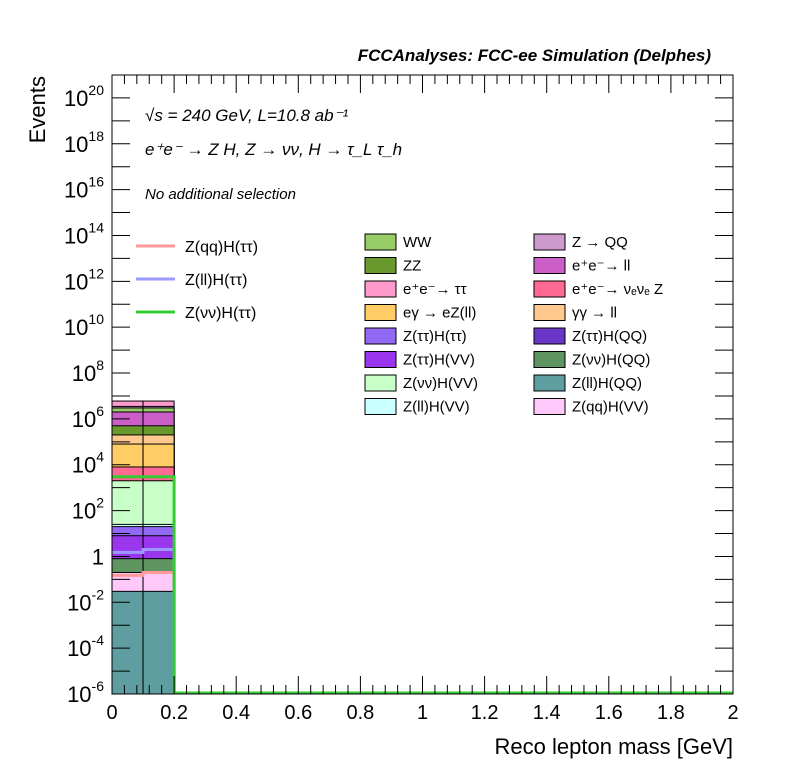 This screenshot has height=772, width=796. Describe the element at coordinates (547, 713) in the screenshot. I see `x-tick-label: 1.4` at that location.